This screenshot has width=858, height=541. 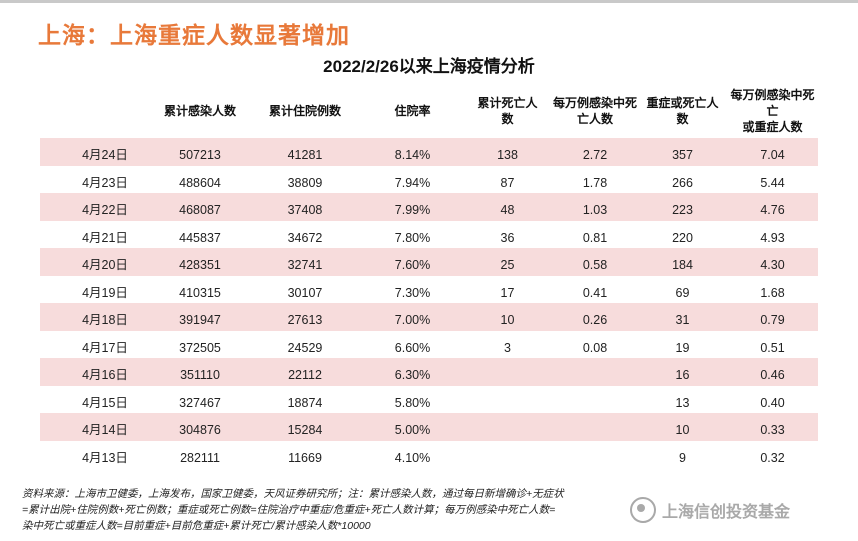 I want to click on cell-death-per-10k: 0.41, so click(x=595, y=292).